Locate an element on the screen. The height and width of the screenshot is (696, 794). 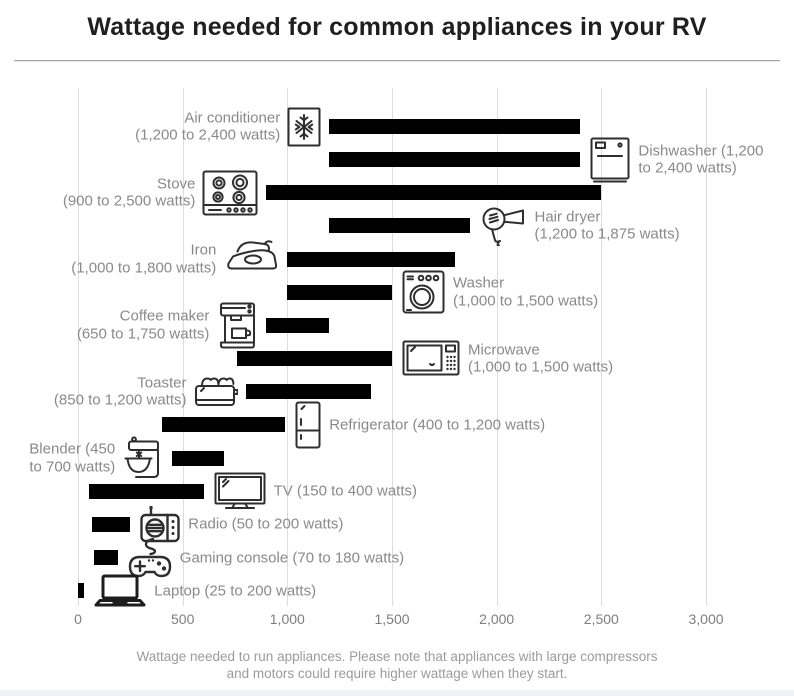
appliance-label-laptop: Laptop (25 to 200 watts) is located at coordinates (235, 591).